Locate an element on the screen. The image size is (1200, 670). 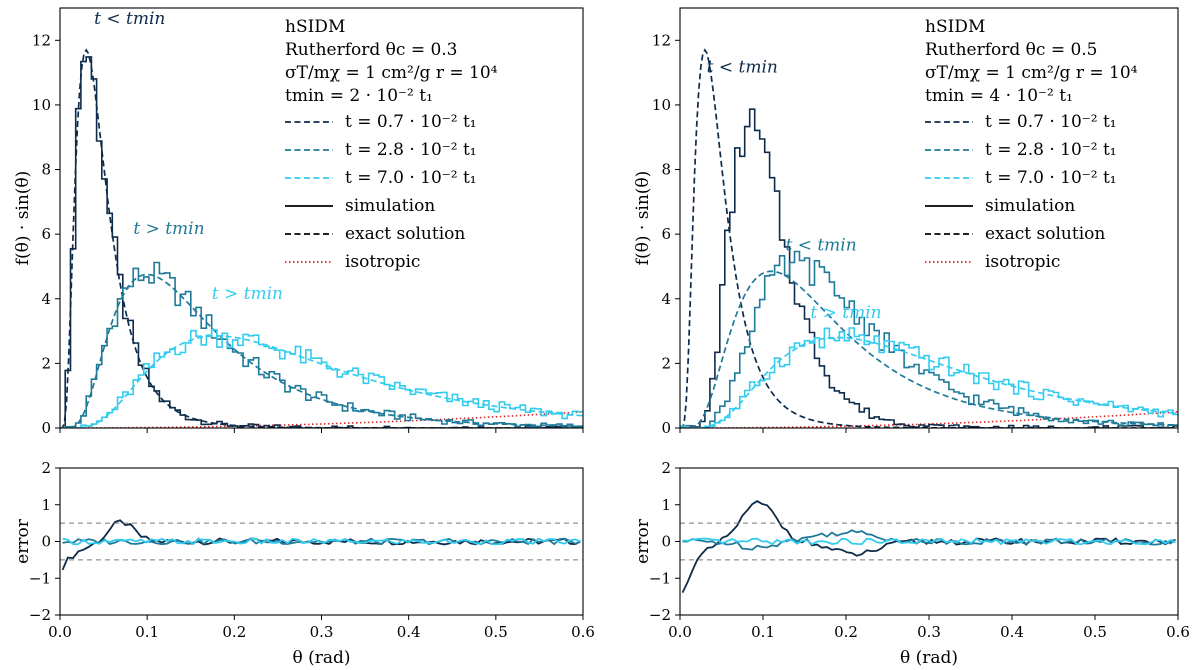
legend-title-line: tmin = 4 · 10⁻² t₁ is located at coordinates (999, 96).